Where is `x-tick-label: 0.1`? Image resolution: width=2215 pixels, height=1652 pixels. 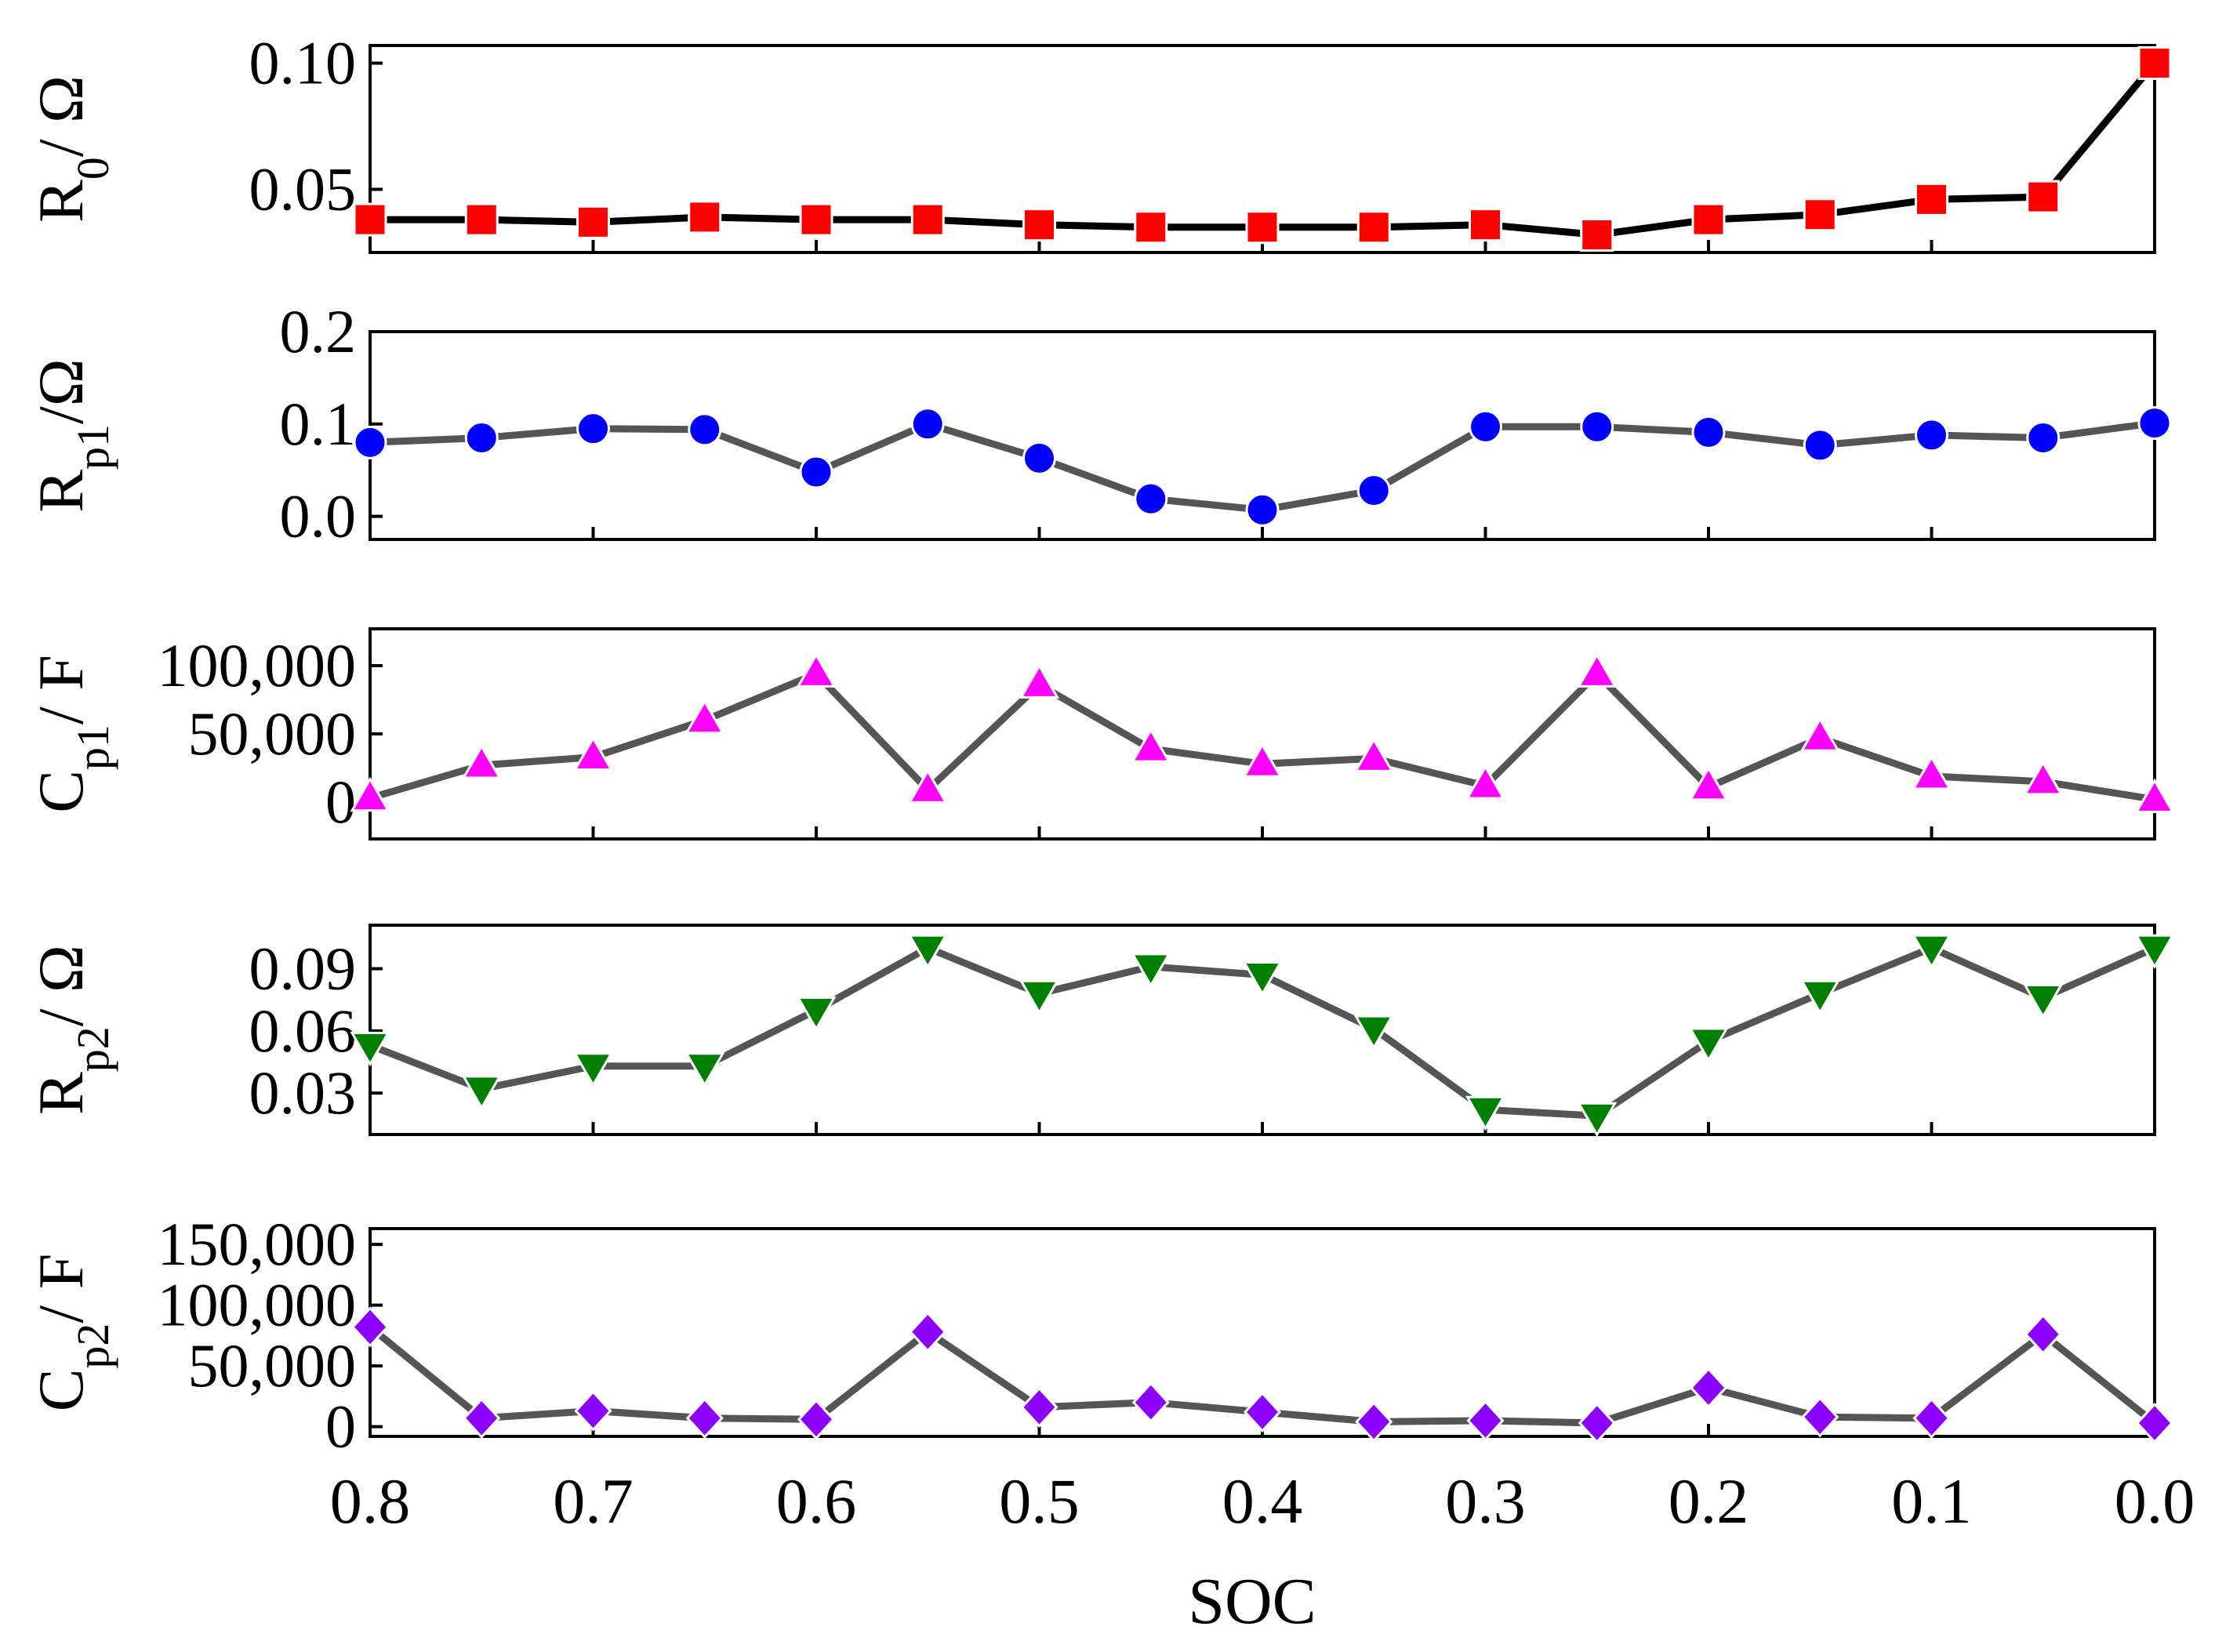
x-tick-label: 0.1 is located at coordinates (1931, 1501).